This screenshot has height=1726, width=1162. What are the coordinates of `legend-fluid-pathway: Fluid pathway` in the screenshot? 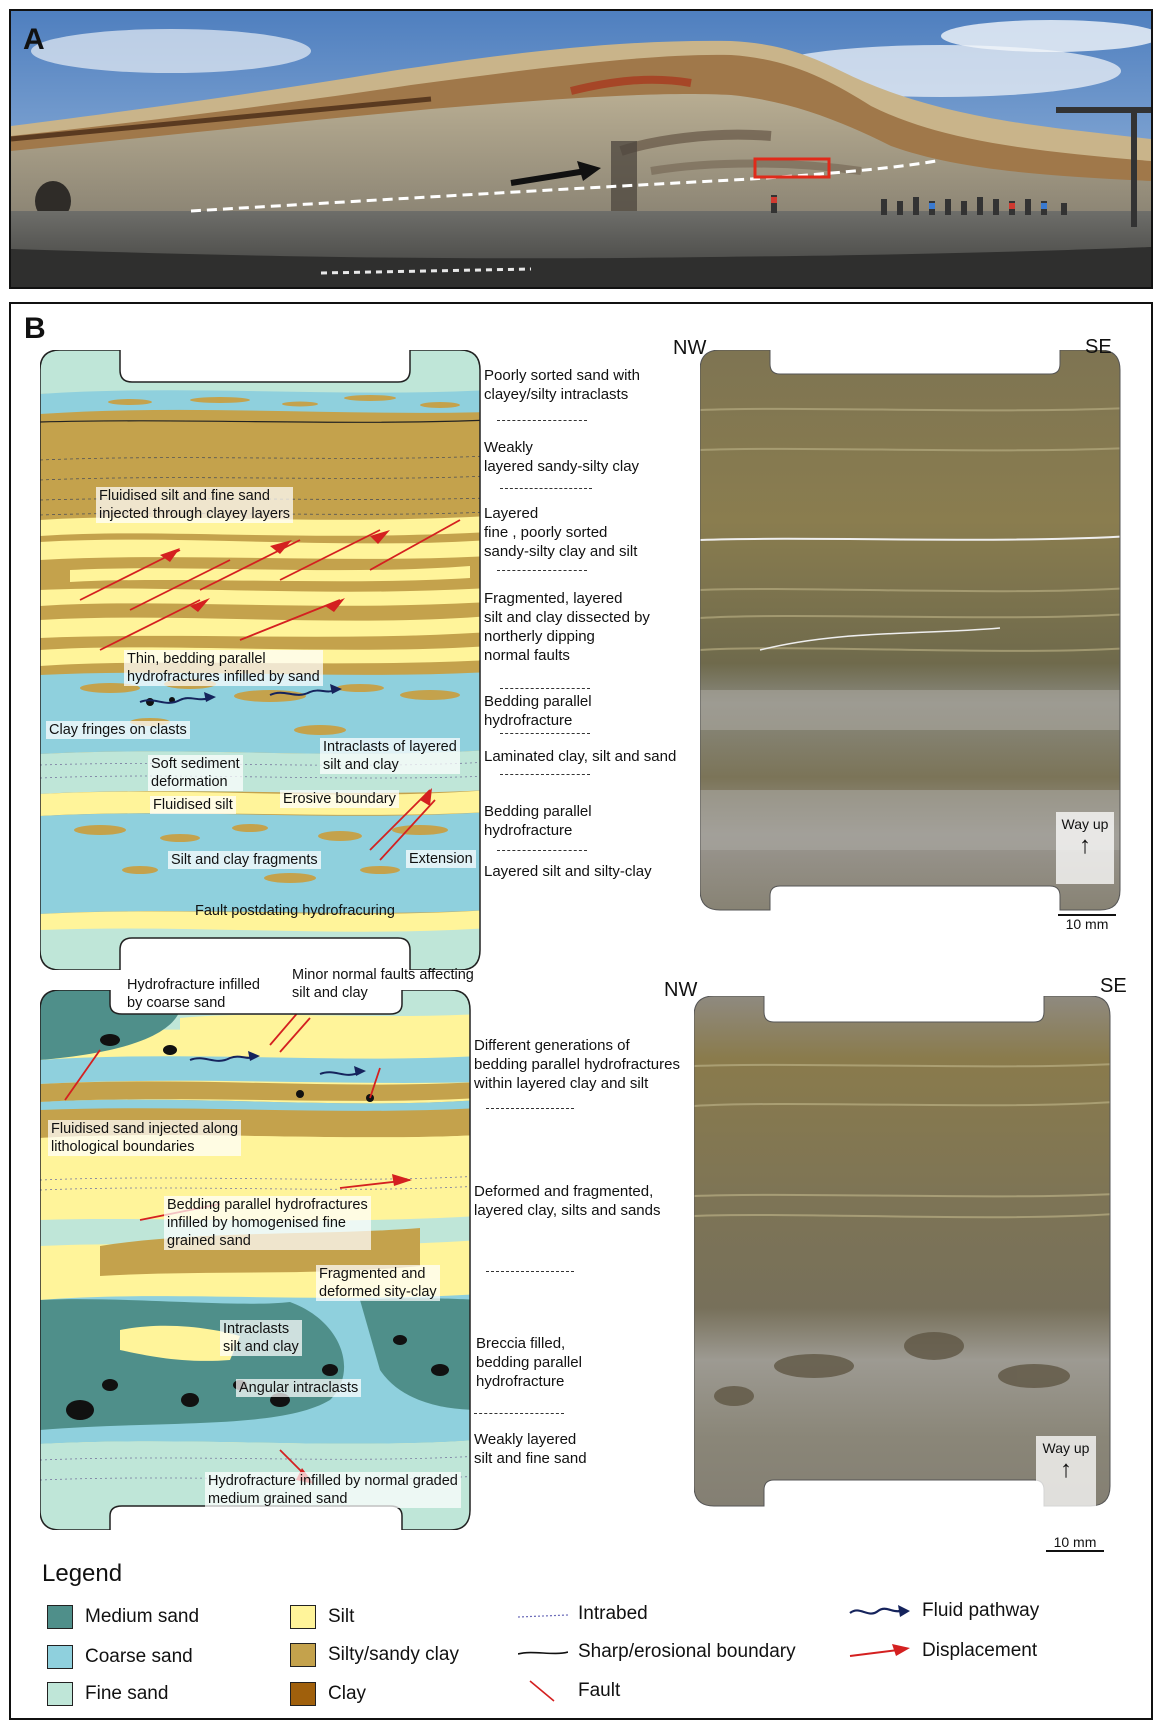 It's located at (943, 1611).